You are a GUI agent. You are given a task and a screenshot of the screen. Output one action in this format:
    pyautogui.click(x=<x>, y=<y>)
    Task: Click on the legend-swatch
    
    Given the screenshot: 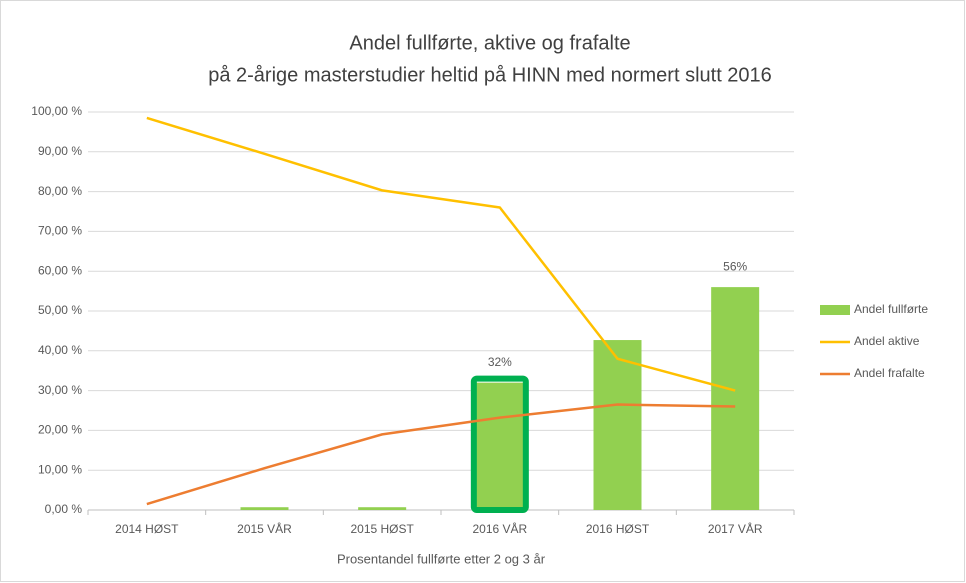 What is the action you would take?
    pyautogui.click(x=835, y=310)
    